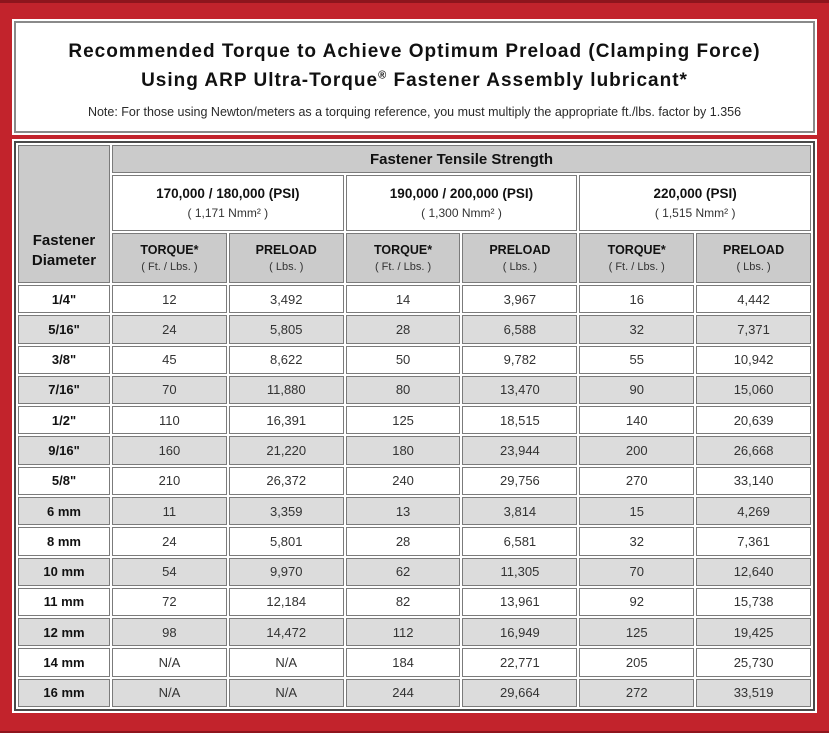  What do you see at coordinates (520, 571) in the screenshot?
I see `value-cell: 11,305` at bounding box center [520, 571].